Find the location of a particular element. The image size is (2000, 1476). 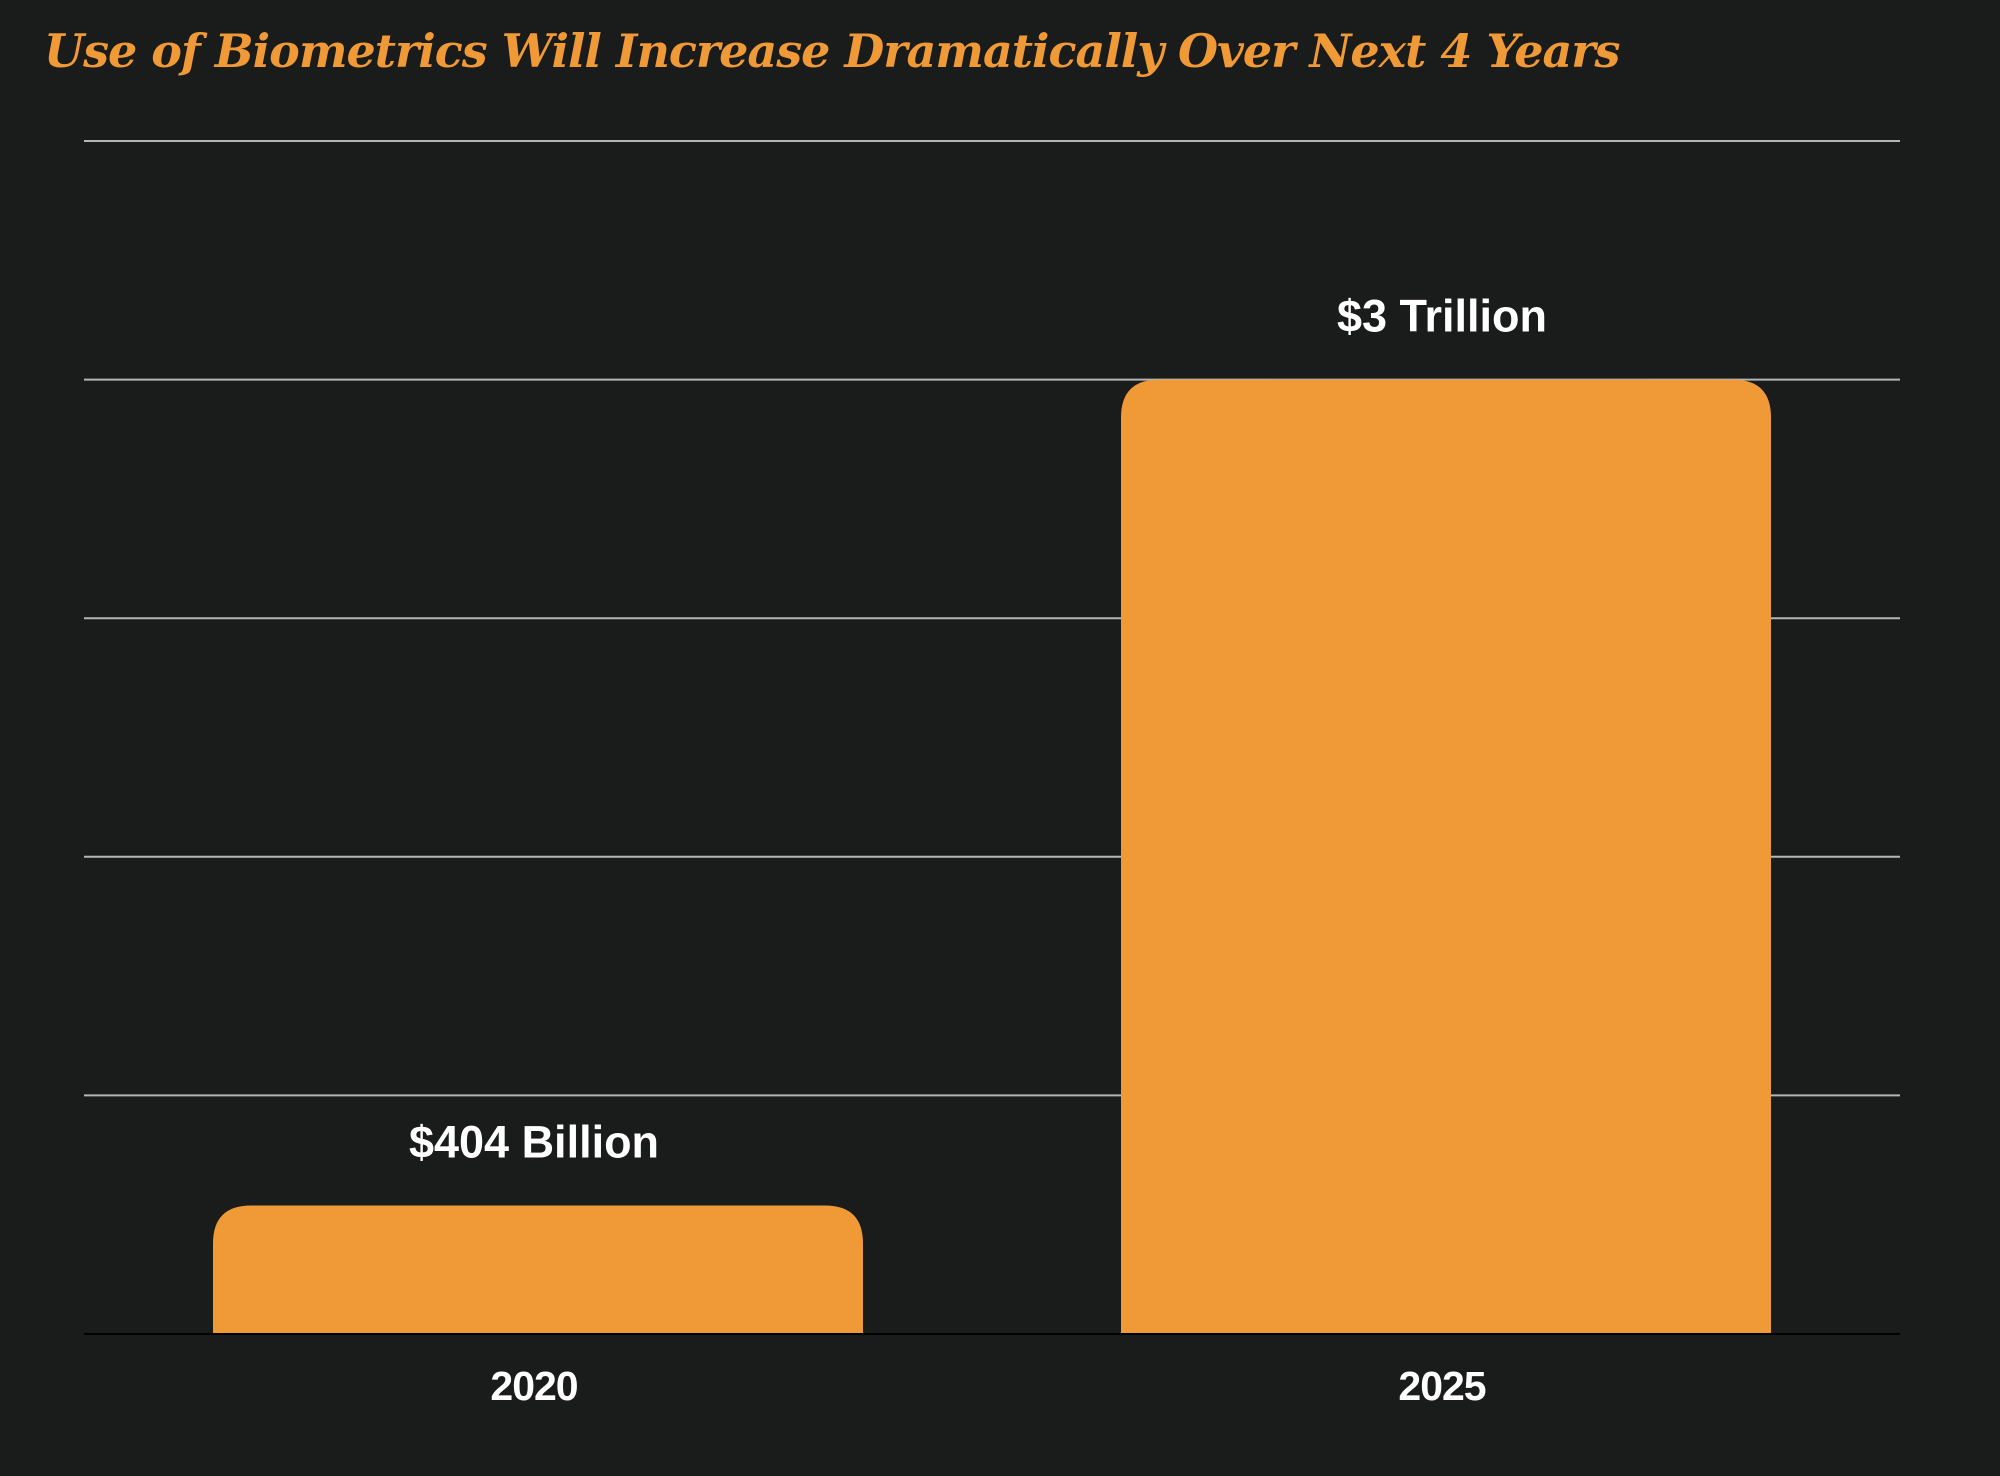

data-label-2020: $404 Billion is located at coordinates (534, 1141).